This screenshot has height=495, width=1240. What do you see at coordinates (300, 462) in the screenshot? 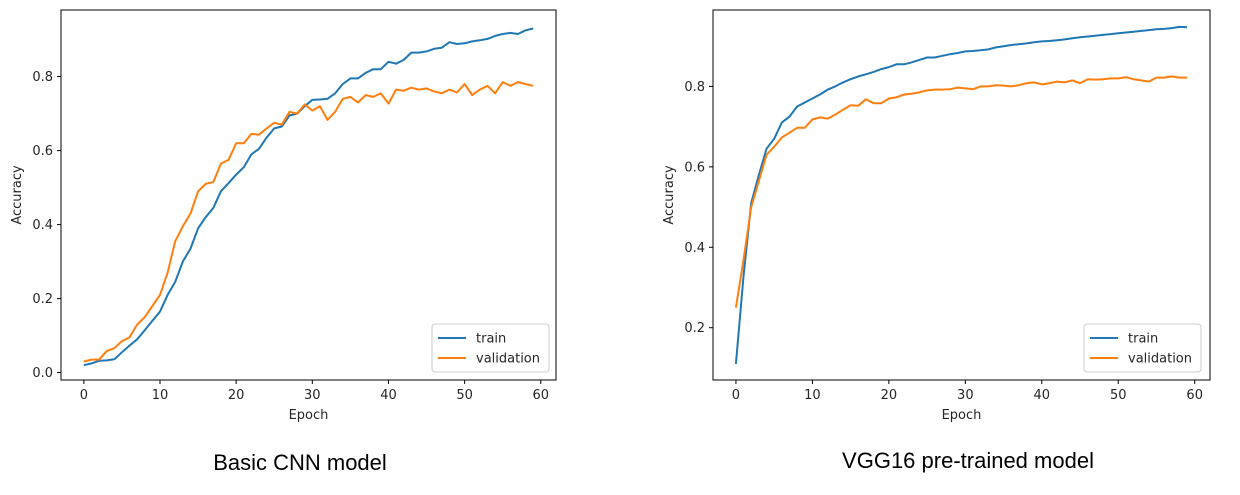
I see `chart-caption: Basic CNN model` at bounding box center [300, 462].